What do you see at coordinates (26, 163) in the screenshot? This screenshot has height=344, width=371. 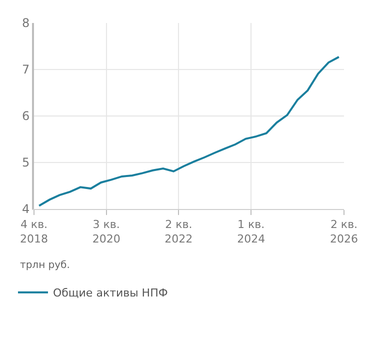 I see `y-tick-label: 5` at bounding box center [26, 163].